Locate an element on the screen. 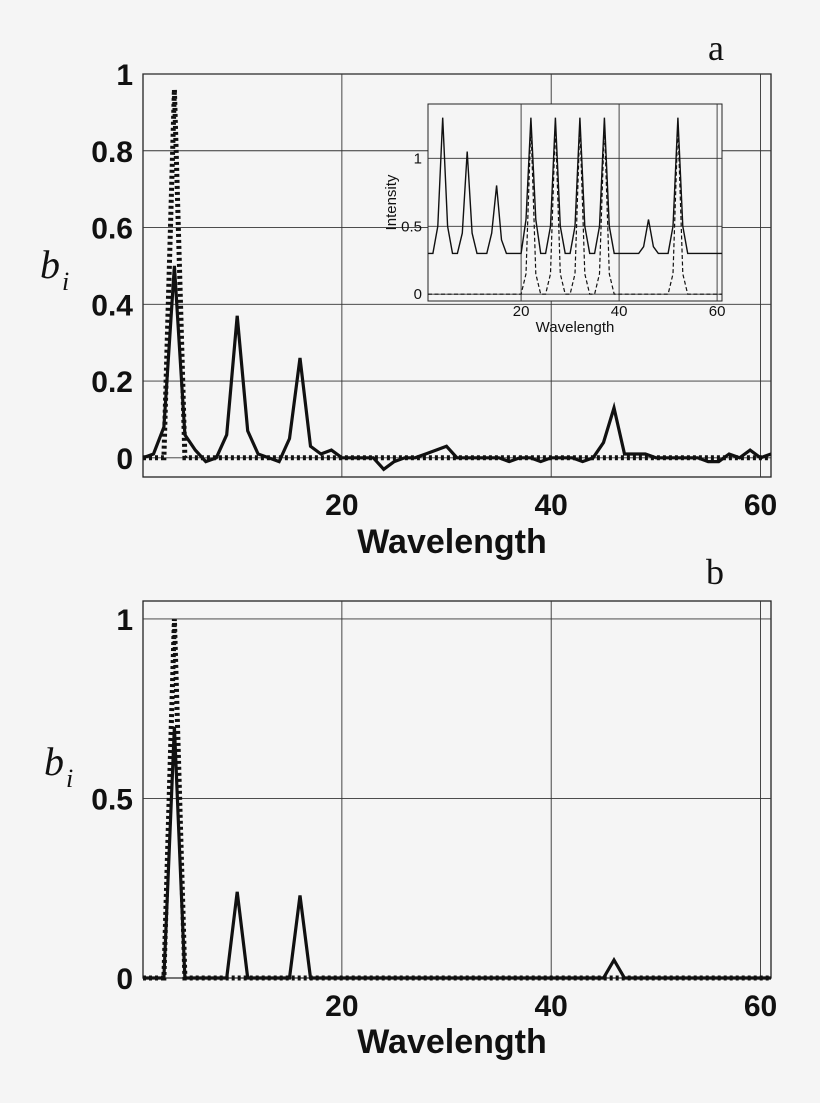 The height and width of the screenshot is (1103, 820). inset-series-solid is located at coordinates (575, 186).